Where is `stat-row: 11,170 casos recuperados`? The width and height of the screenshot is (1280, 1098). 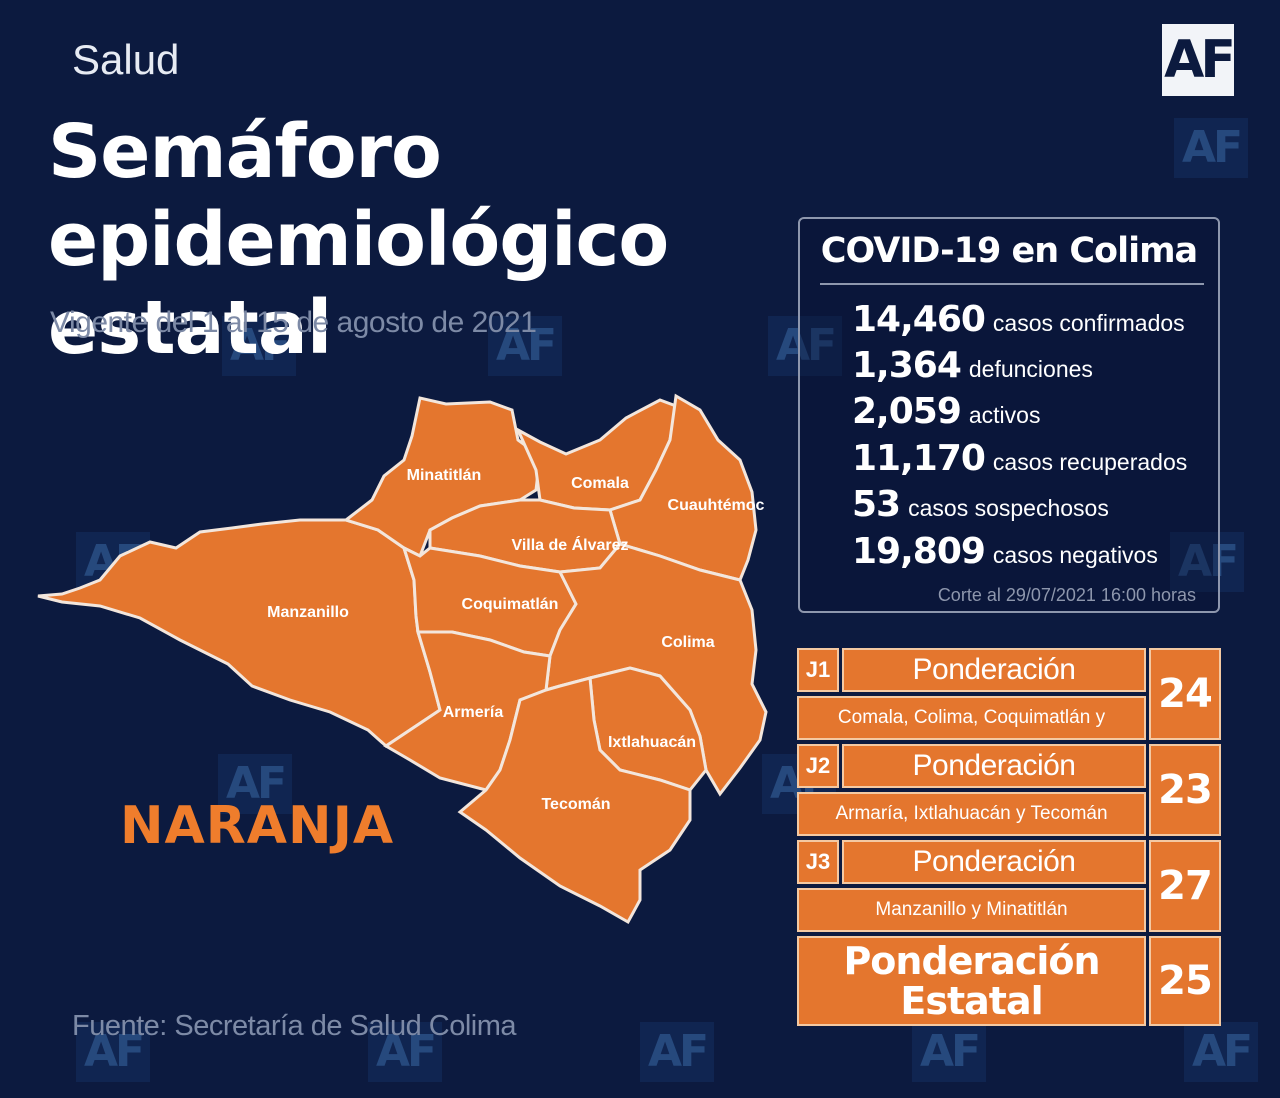
stat-row: 11,170 casos recuperados is located at coordinates (1019, 458).